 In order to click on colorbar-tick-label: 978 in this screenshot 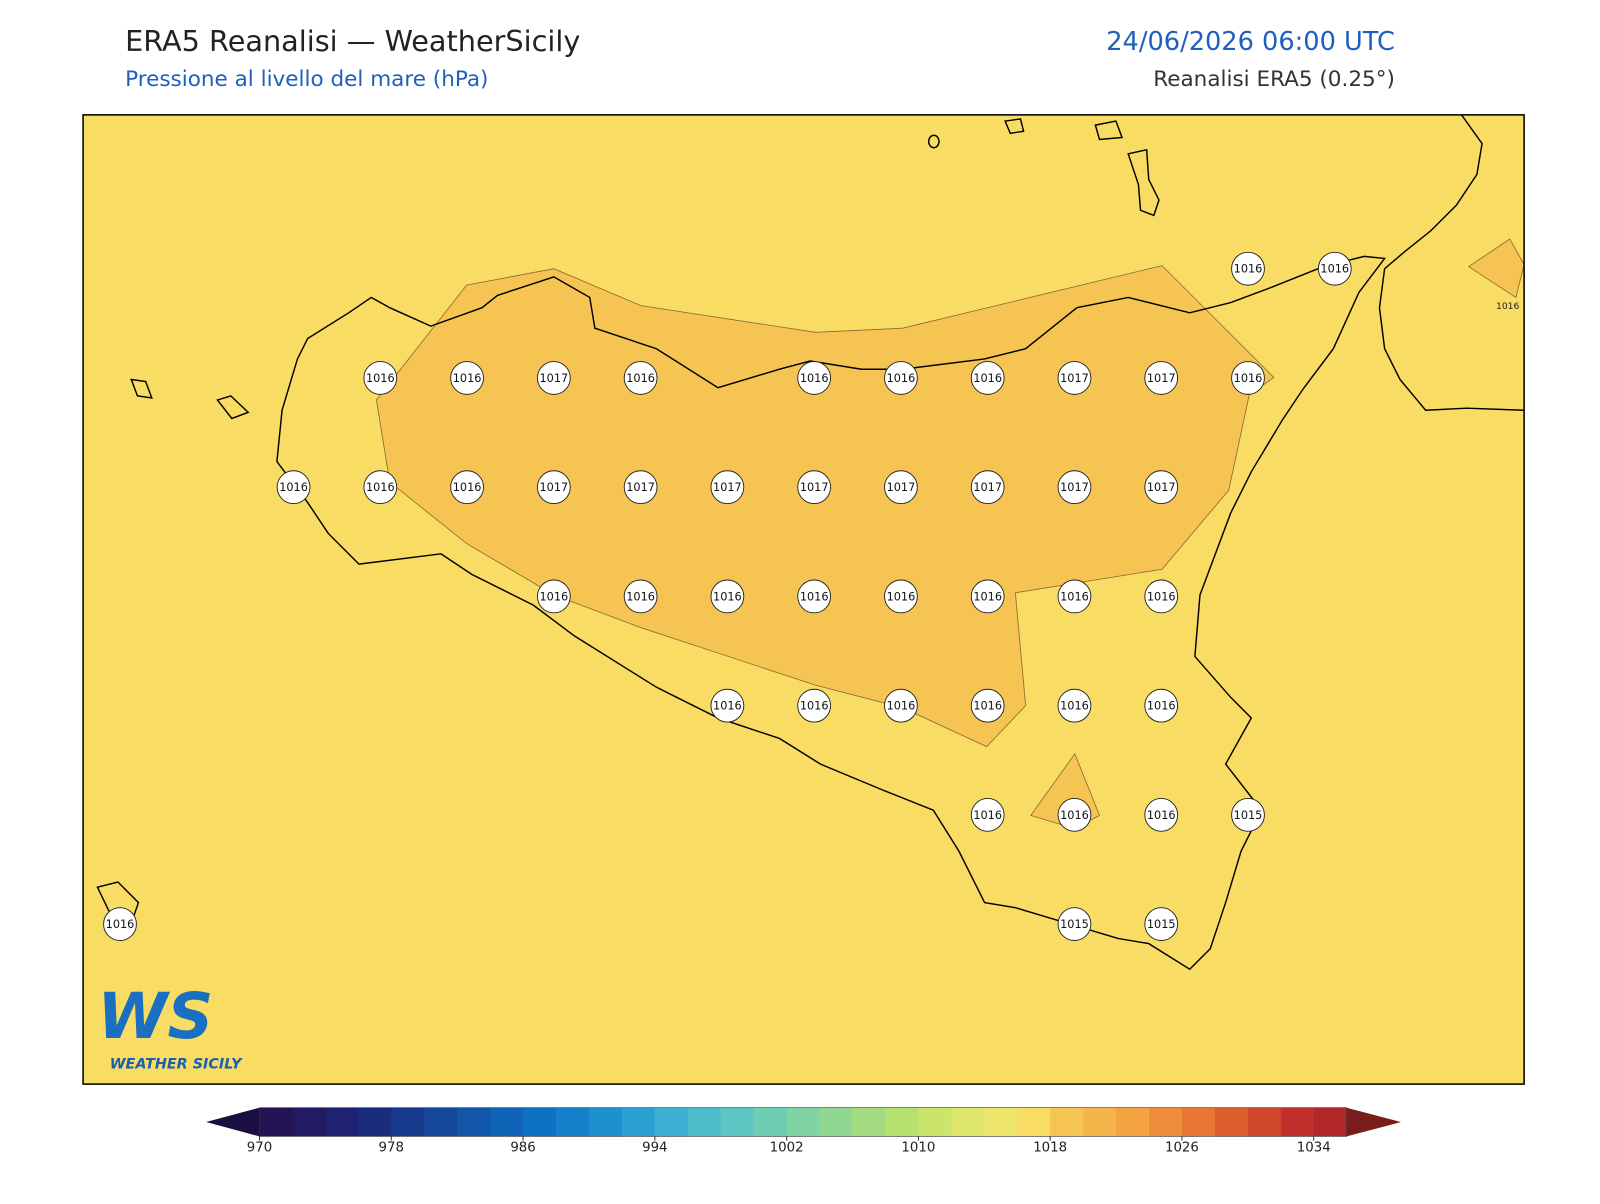, I will do `click(391, 1148)`.